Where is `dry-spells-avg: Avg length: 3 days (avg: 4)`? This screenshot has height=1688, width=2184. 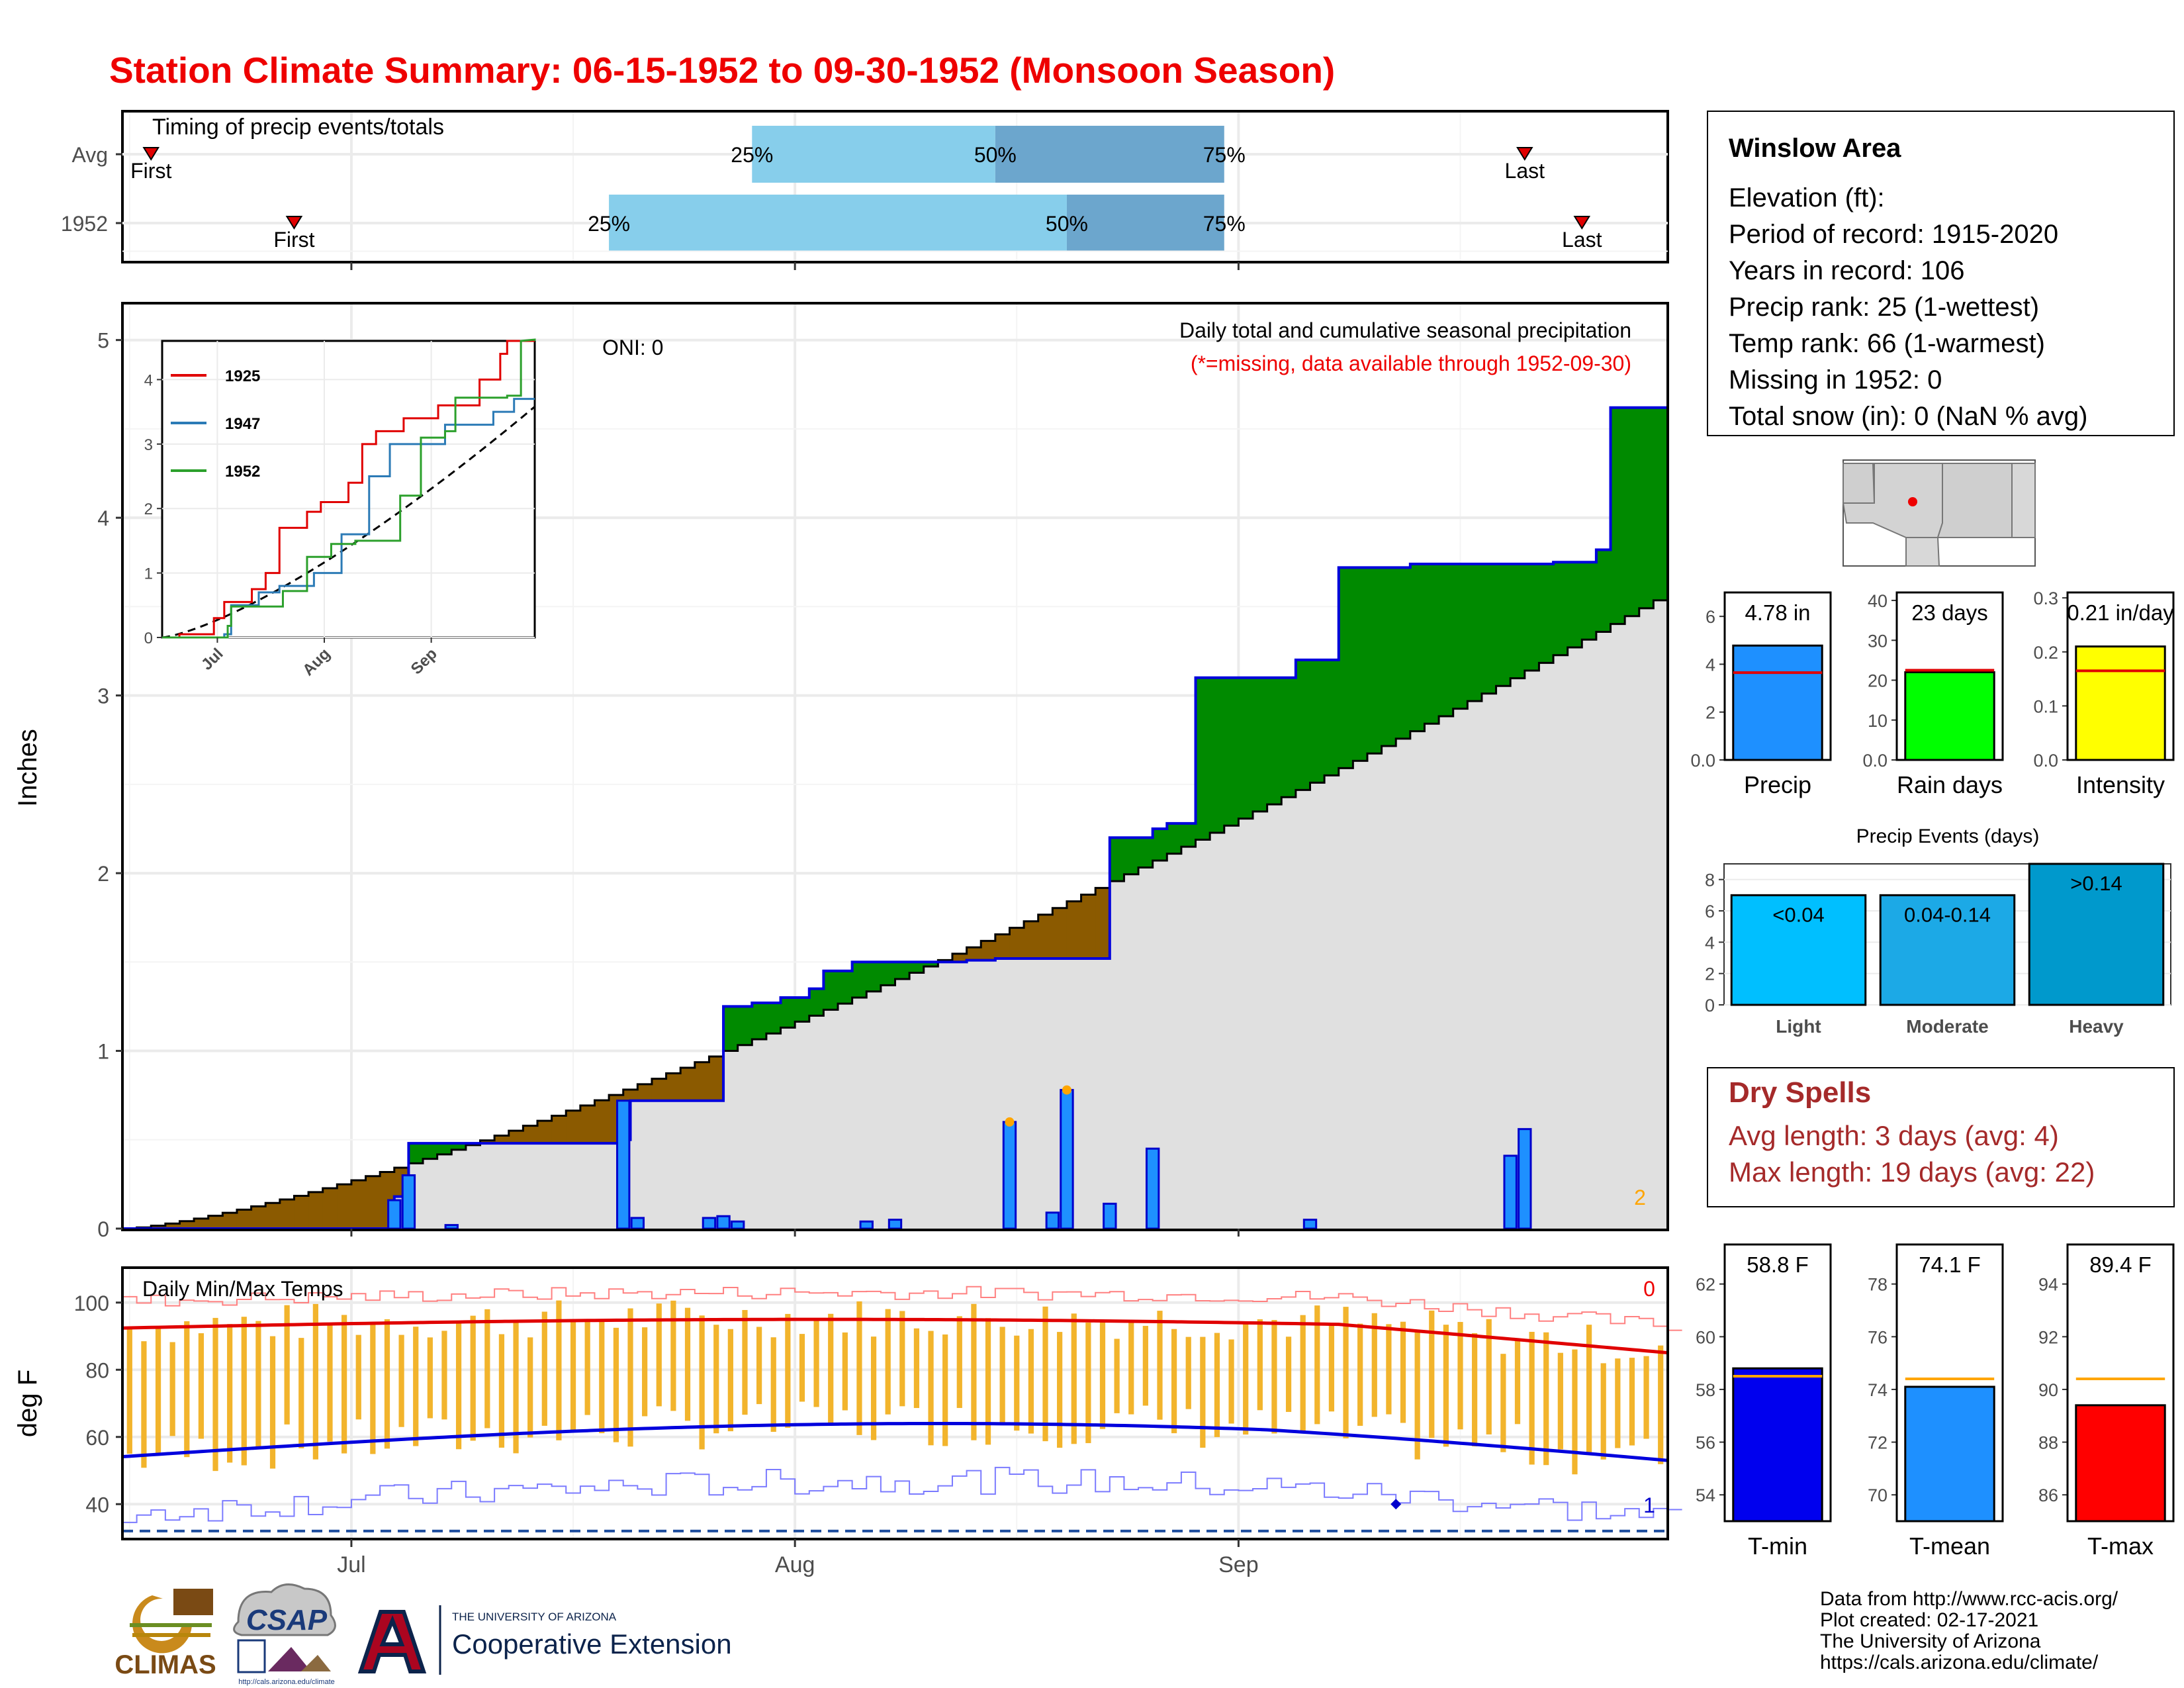
dry-spells-avg: Avg length: 3 days (avg: 4) is located at coordinates (1894, 1135).